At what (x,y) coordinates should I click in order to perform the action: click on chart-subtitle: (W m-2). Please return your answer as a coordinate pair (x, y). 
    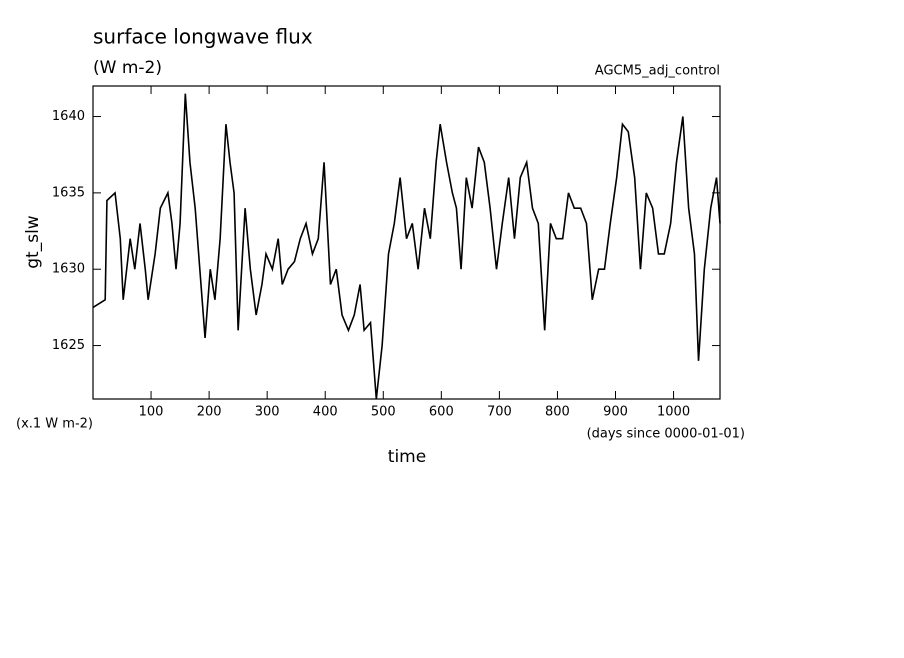
    Looking at the image, I should click on (127, 68).